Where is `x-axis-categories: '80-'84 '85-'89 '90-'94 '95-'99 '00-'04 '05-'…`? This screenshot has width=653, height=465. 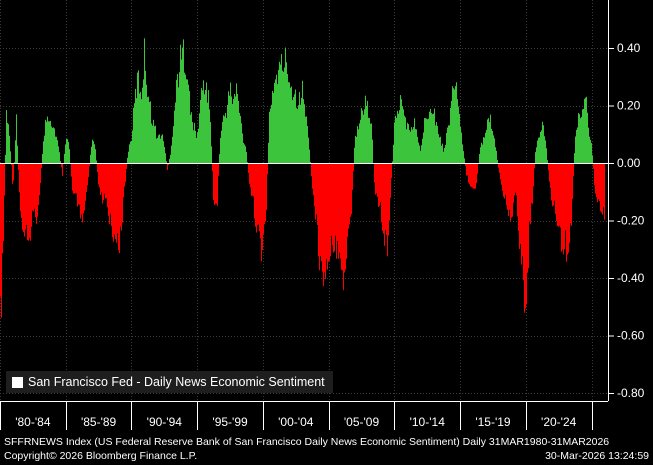 x-axis-categories: '80-'84 '85-'89 '90-'94 '95-'99 '00-'04 '05-'… is located at coordinates (296, 415).